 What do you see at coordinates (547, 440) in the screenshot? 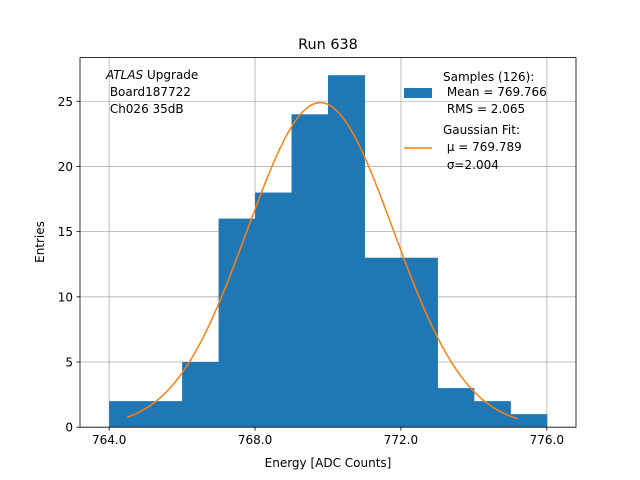
I see `x-tick-label-3: 776.0` at bounding box center [547, 440].